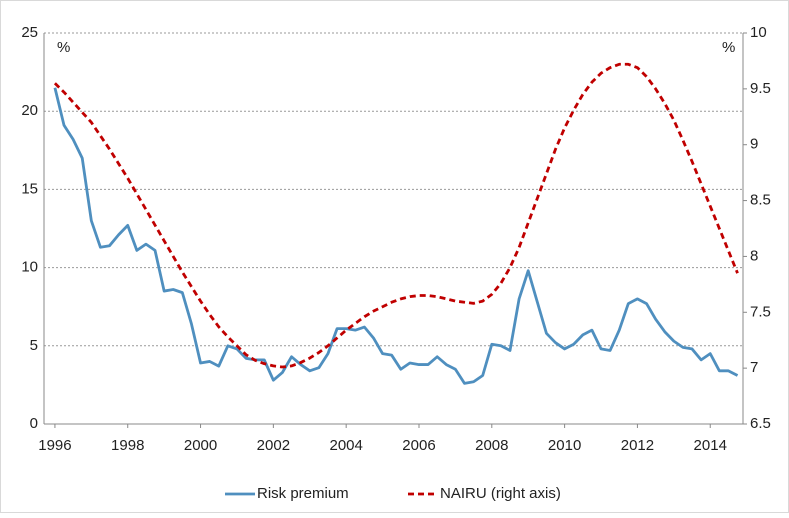  What do you see at coordinates (273, 445) in the screenshot?
I see `x-tick-label: 2002` at bounding box center [273, 445].